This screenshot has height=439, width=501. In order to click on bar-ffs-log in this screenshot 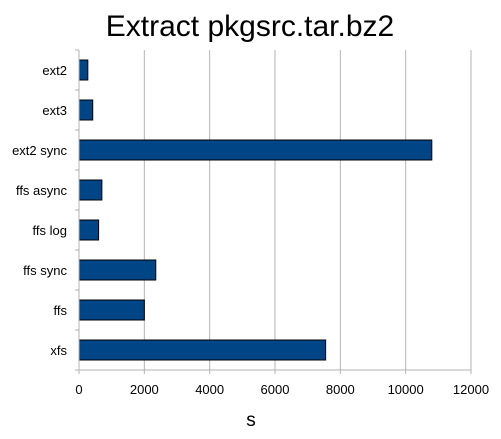, I will do `click(89, 230)`.